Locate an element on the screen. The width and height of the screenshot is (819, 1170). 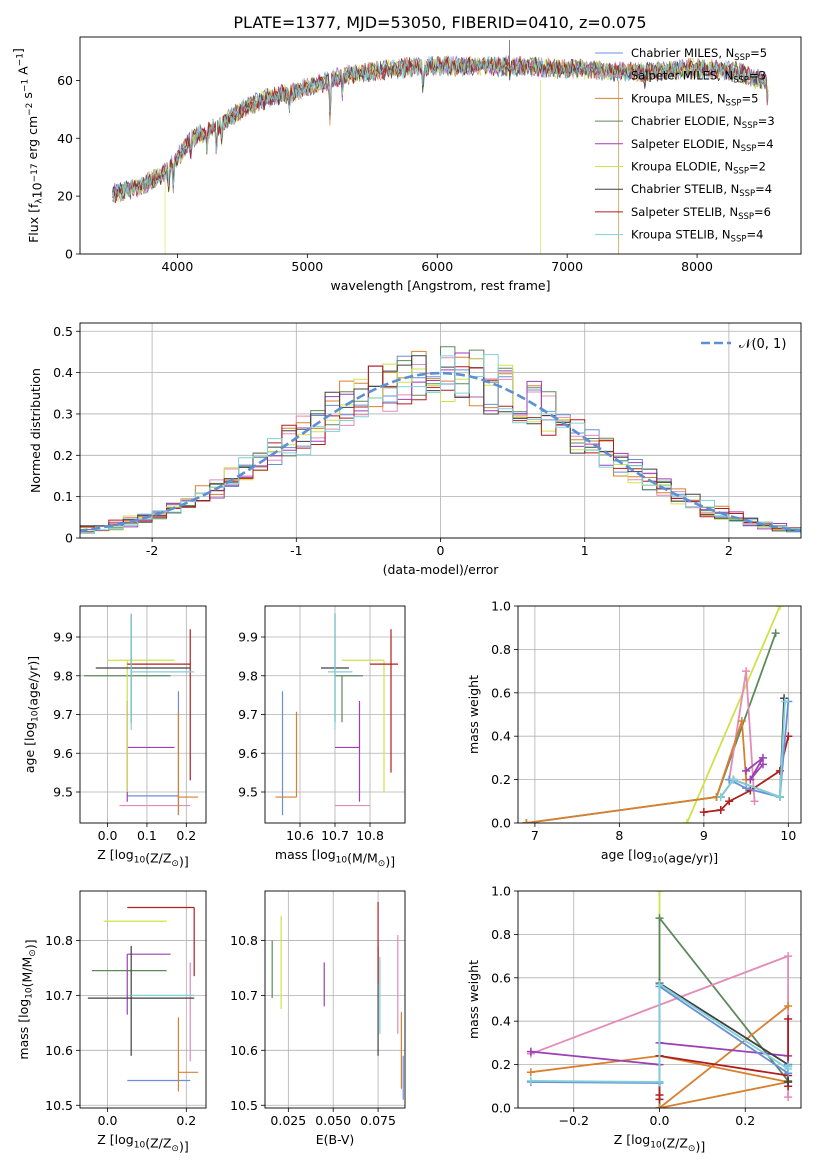
y-tick-label: 0.0 is located at coordinates (501, 823).